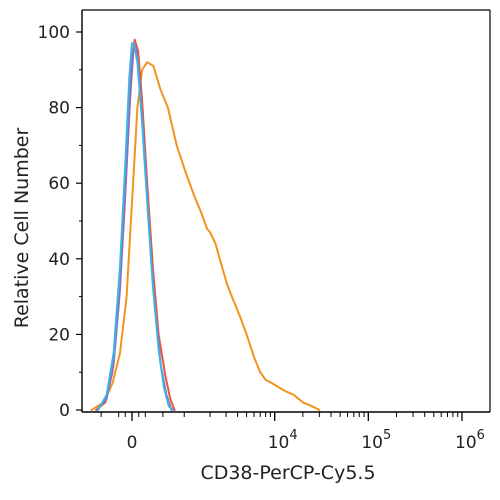 Image resolution: width=500 pixels, height=500 pixels. I want to click on y-tick-label: 60, so click(59, 184).